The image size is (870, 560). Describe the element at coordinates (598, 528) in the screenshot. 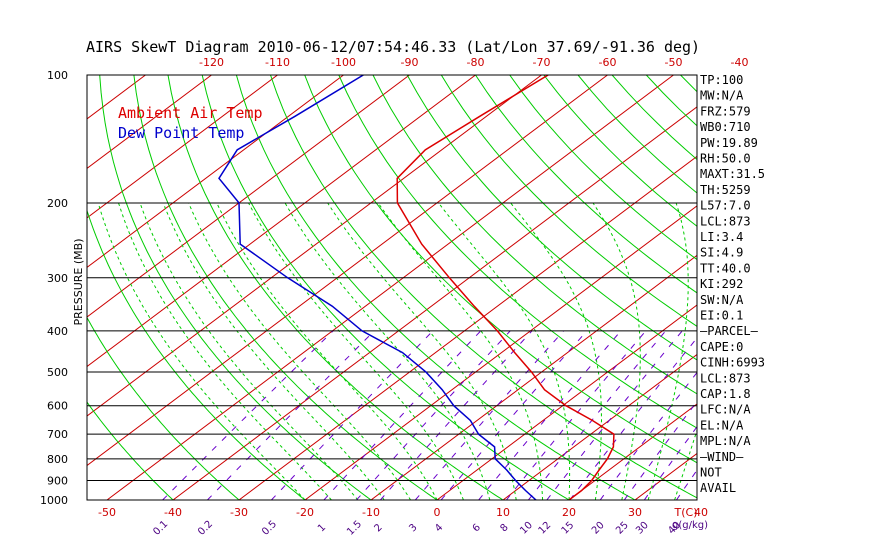

I see `mixing-ratio-tick-label: 20` at that location.